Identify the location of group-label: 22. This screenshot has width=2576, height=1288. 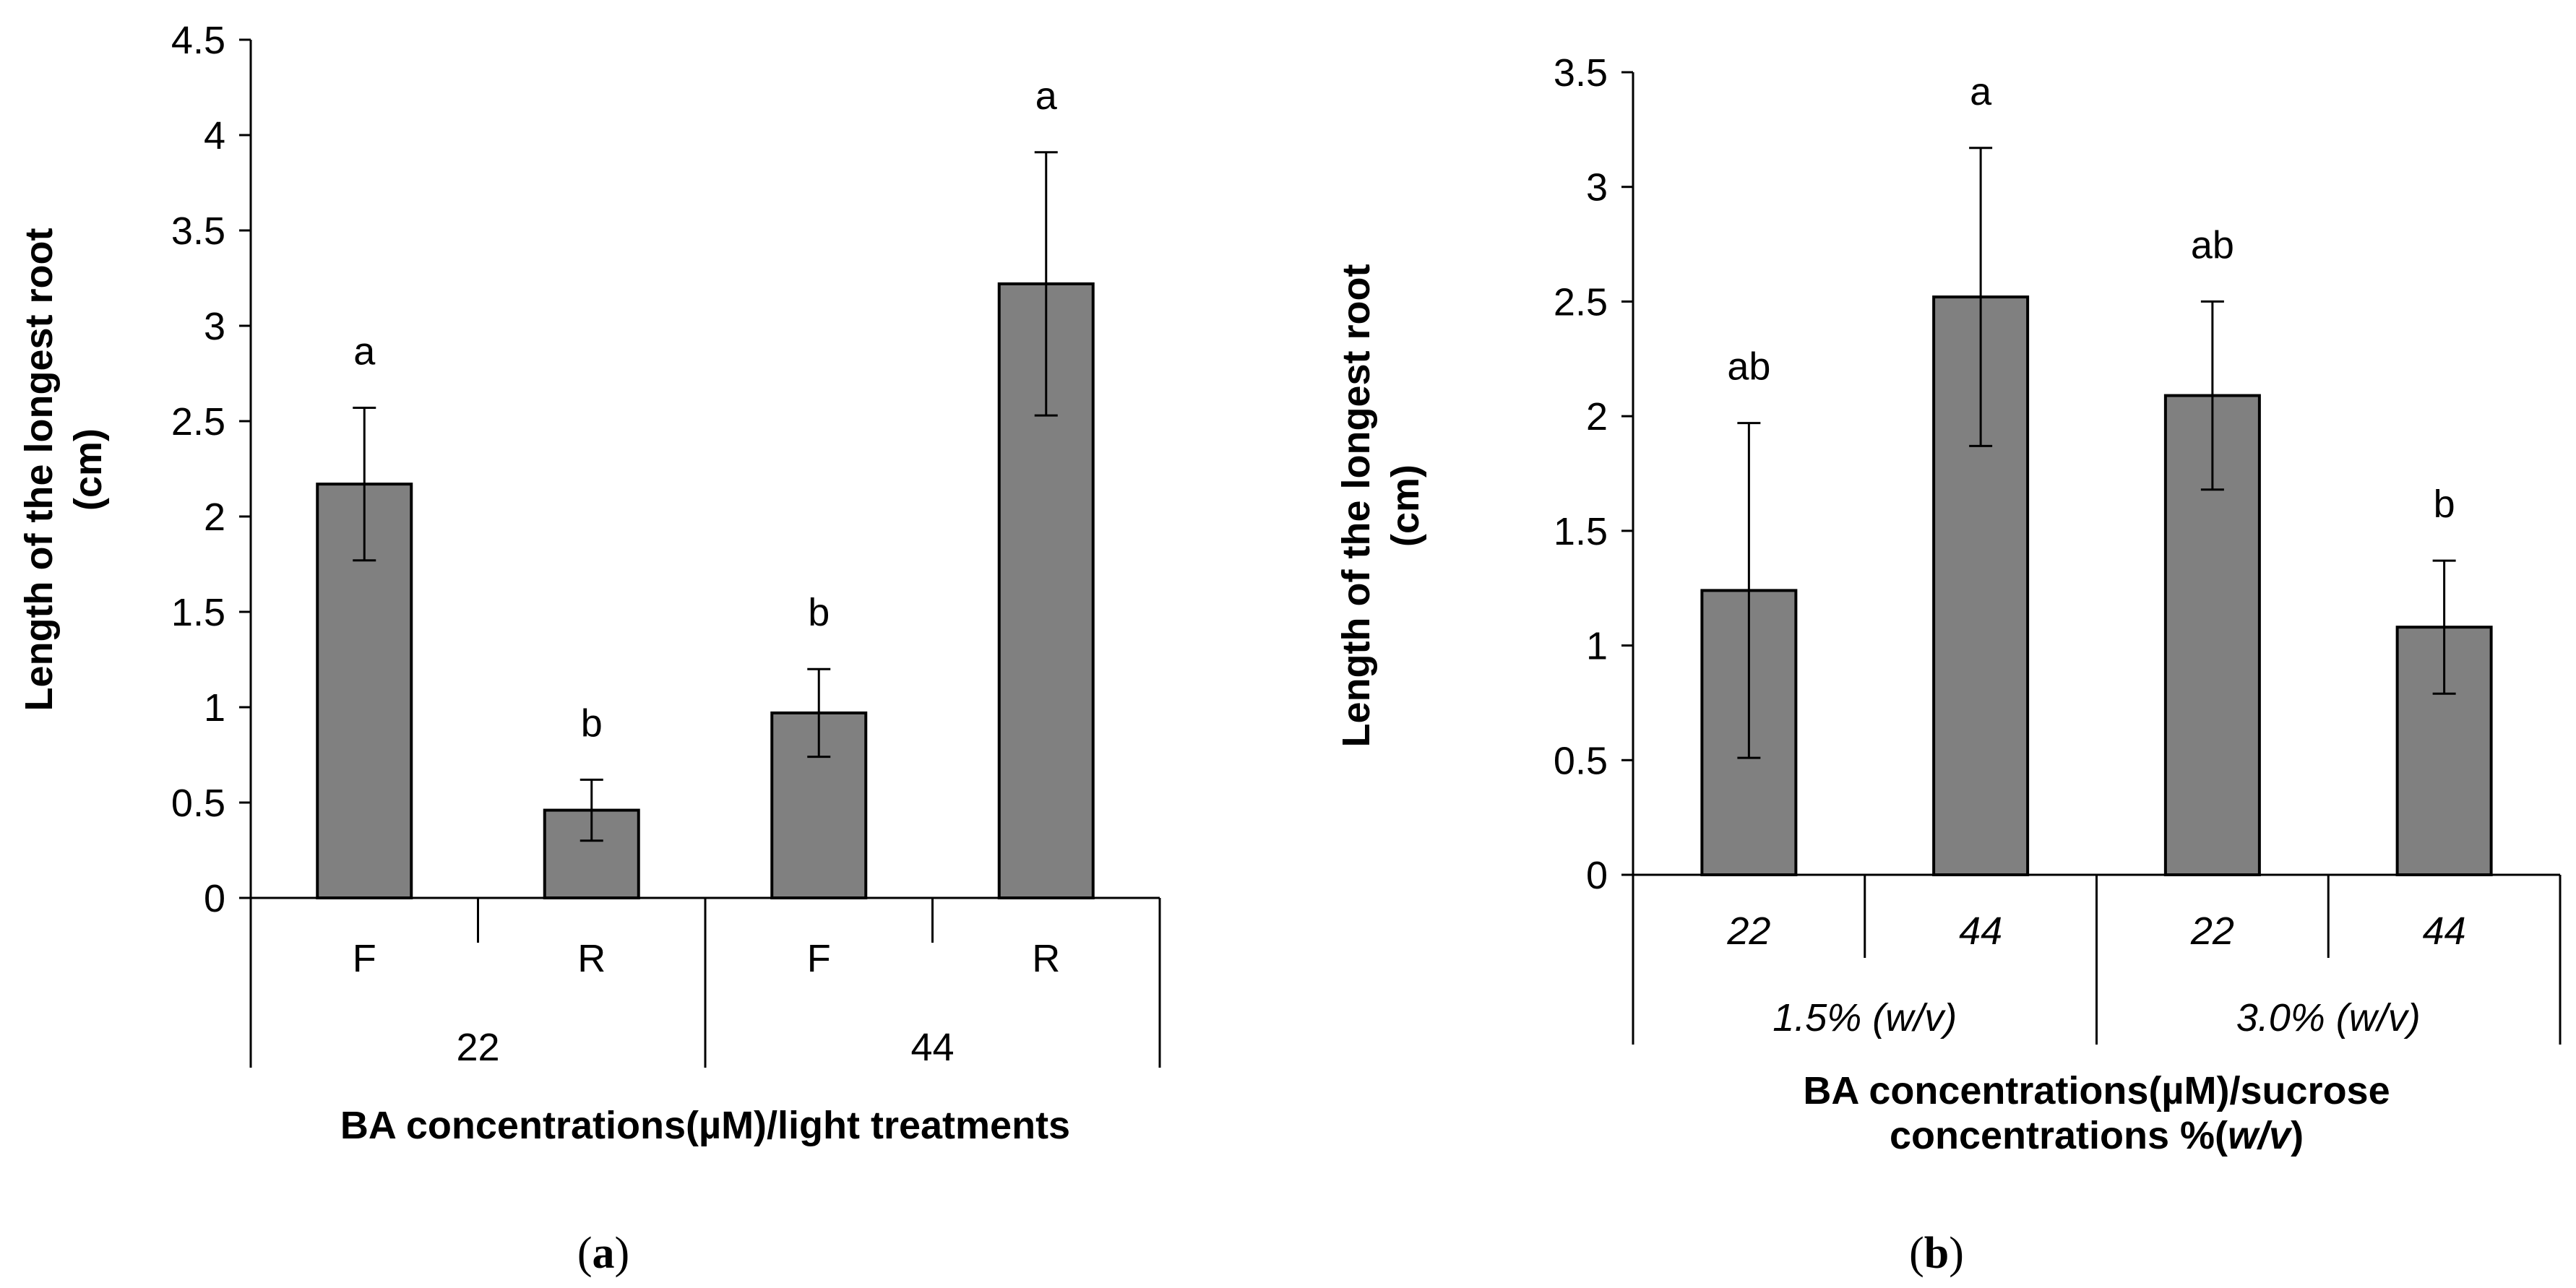
(477, 1047).